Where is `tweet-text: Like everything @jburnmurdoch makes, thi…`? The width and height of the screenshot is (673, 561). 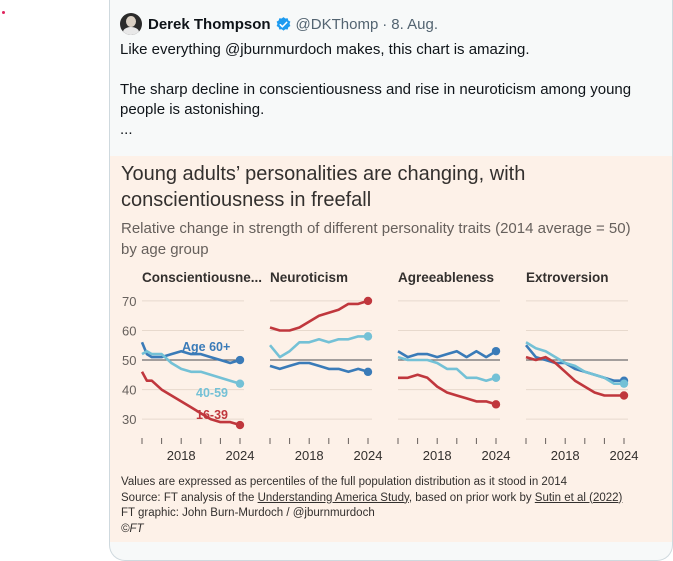
tweet-text: Like everything @jburnmurdoch makes, thi… is located at coordinates (390, 90).